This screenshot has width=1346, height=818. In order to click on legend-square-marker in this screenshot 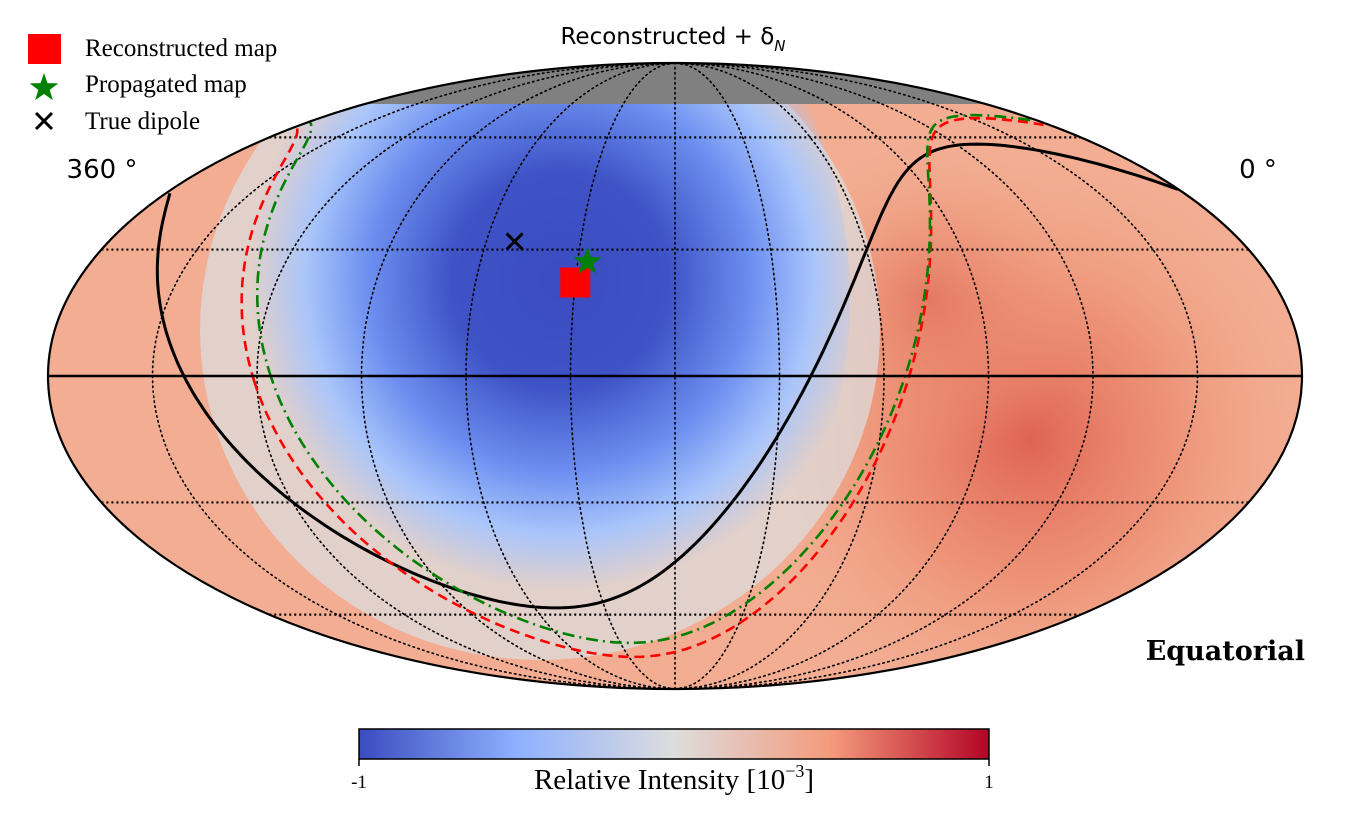, I will do `click(44, 49)`.